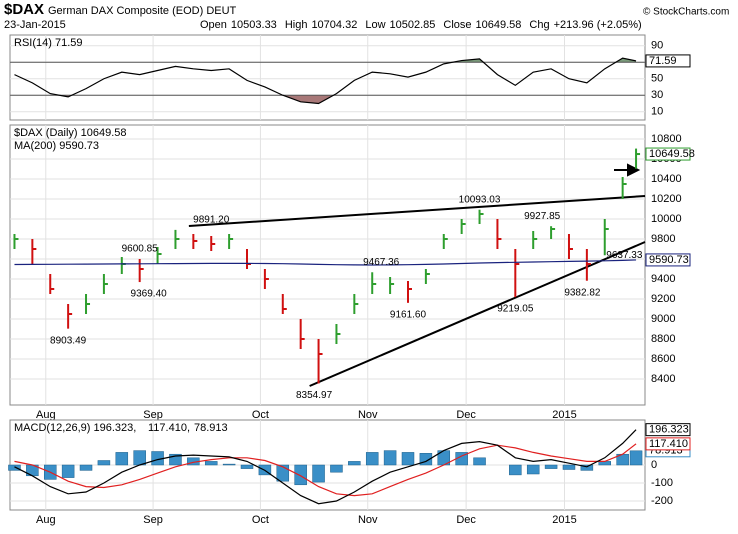 Image resolution: width=738 pixels, height=534 pixels. What do you see at coordinates (627, 170) in the screenshot?
I see `arrow` at bounding box center [627, 170].